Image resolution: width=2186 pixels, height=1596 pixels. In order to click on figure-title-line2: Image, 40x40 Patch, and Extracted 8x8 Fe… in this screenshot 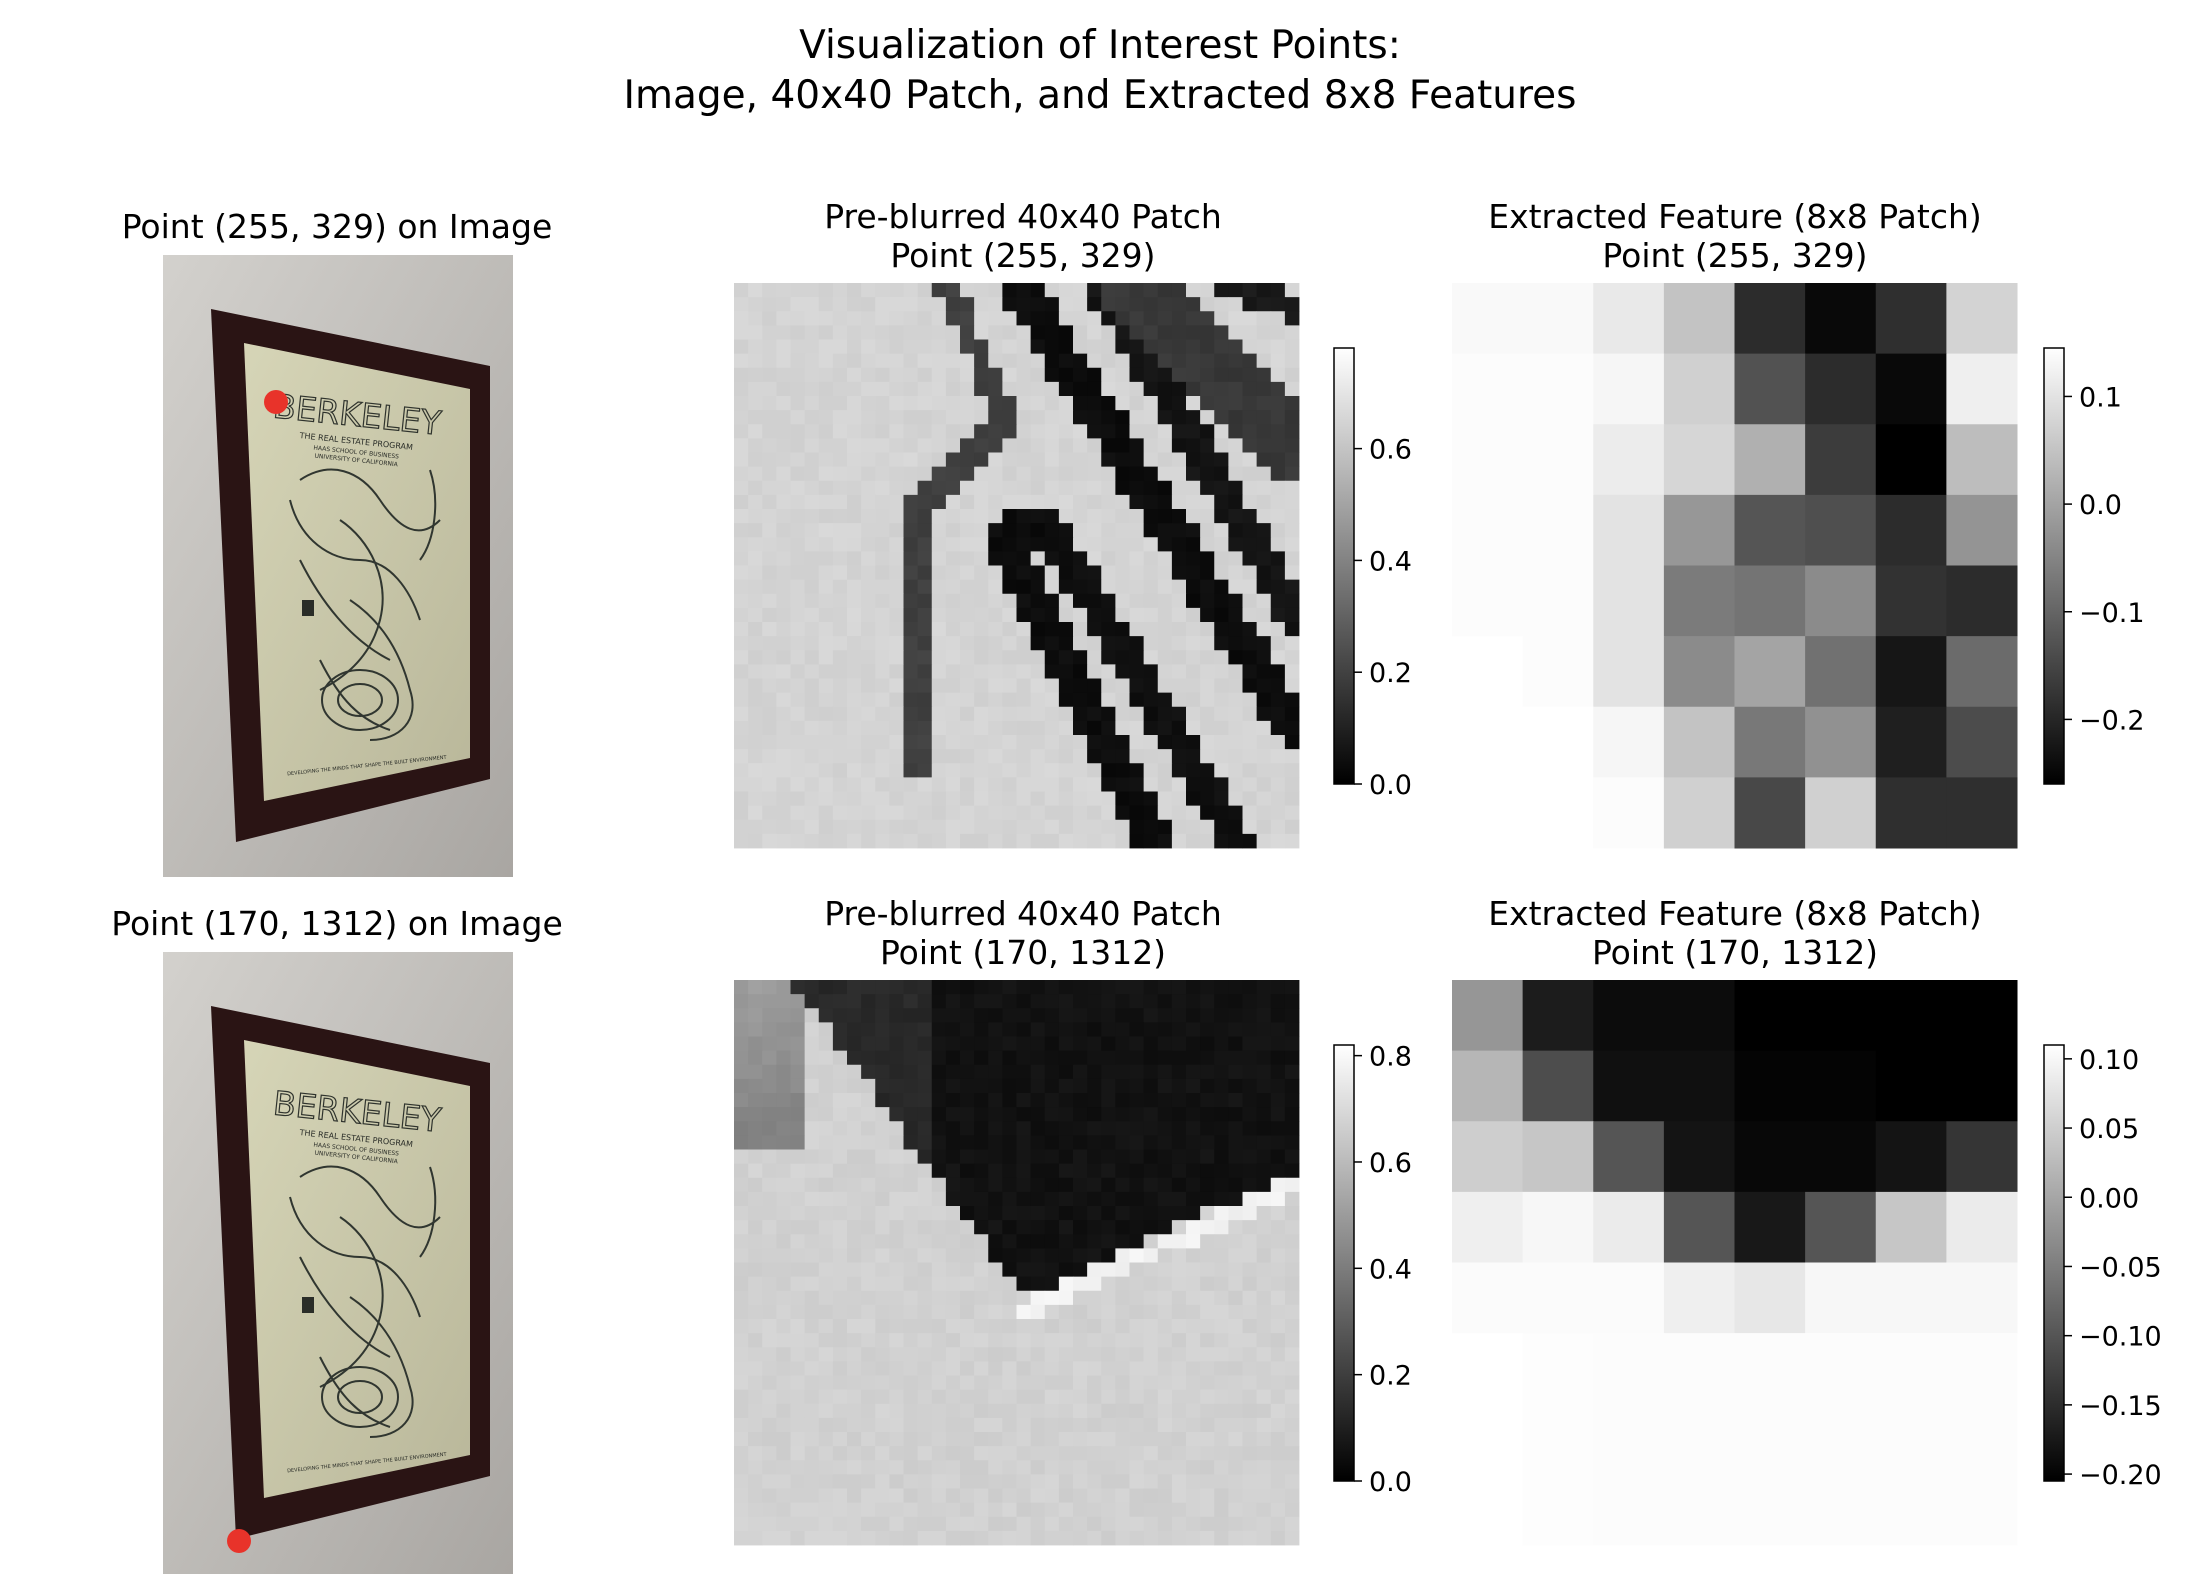, I will do `click(1100, 95)`.